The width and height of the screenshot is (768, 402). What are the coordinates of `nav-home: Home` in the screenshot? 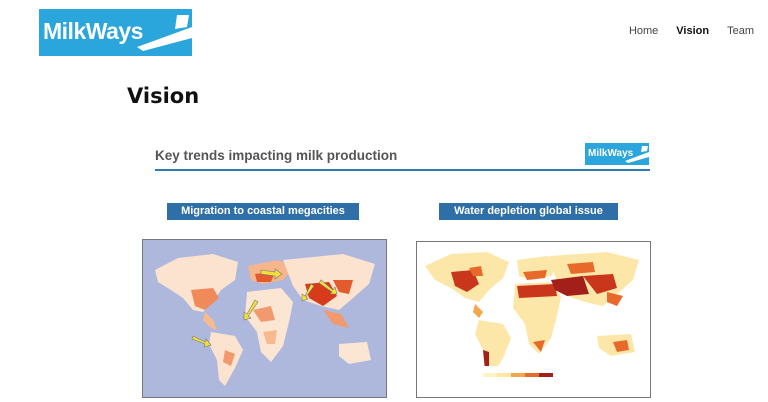 It's located at (643, 31).